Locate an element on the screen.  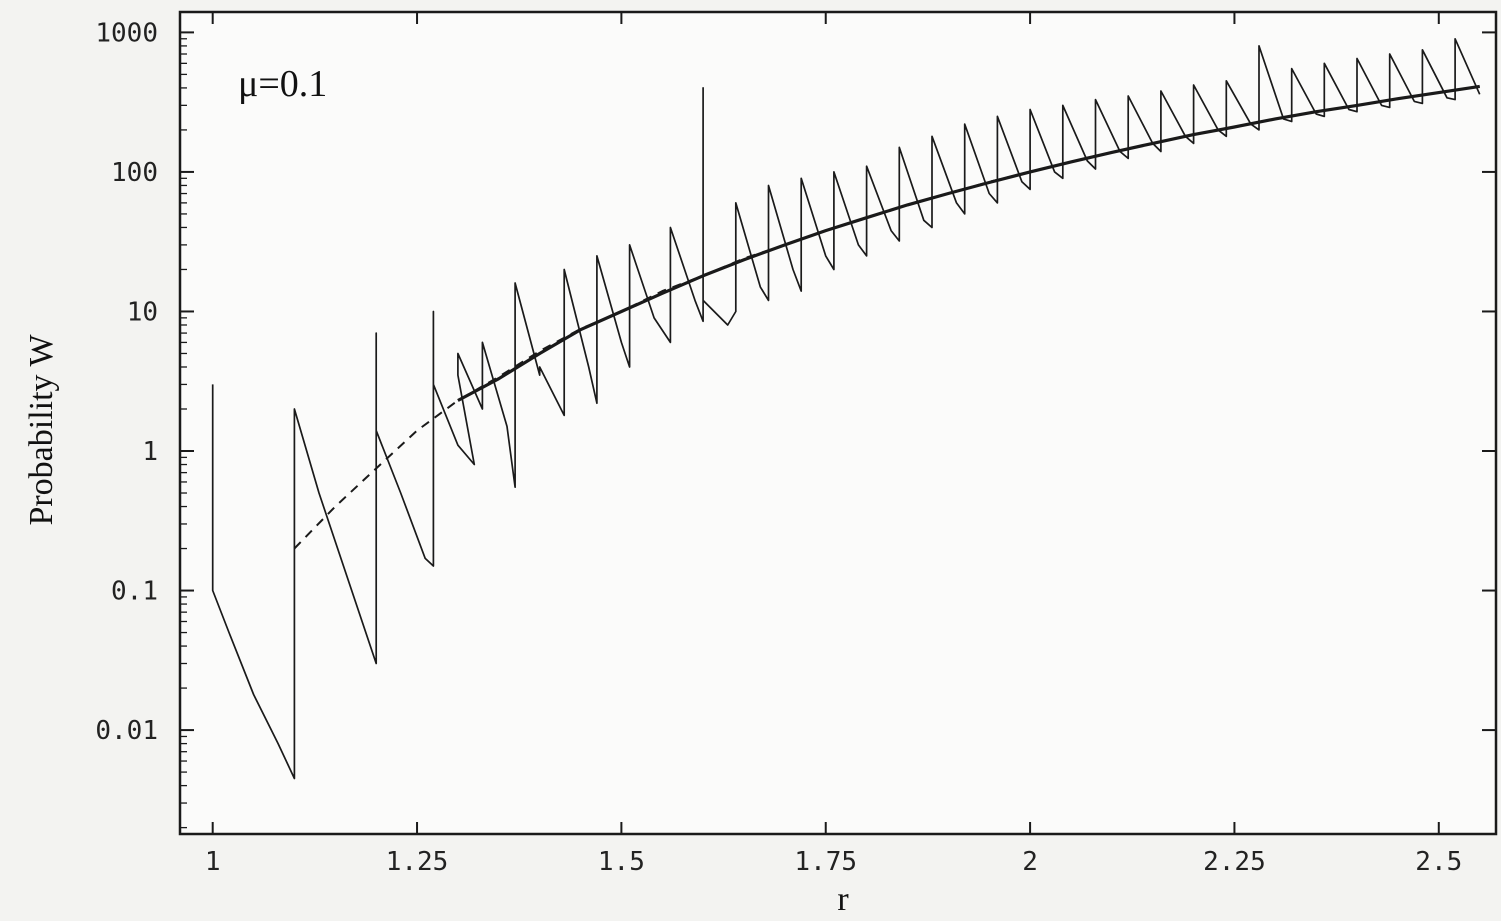
y-tick-label: 1000 is located at coordinates (126, 33).